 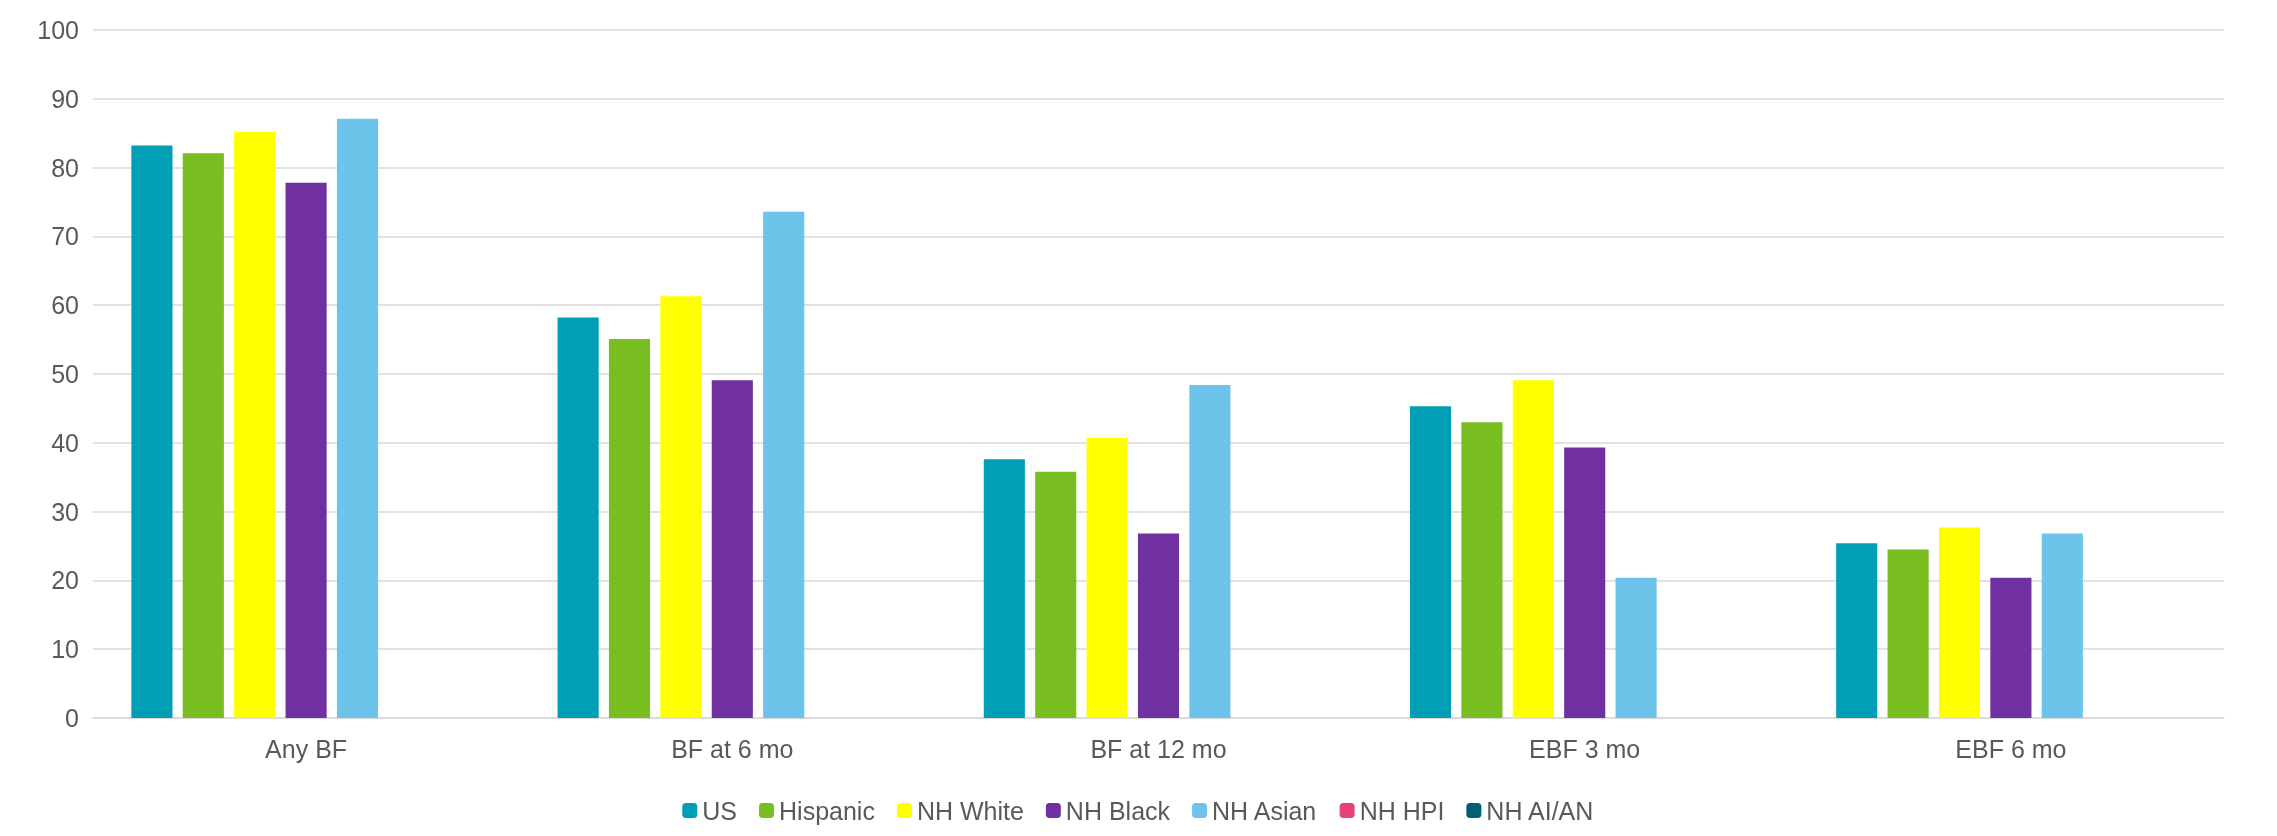 What do you see at coordinates (720, 810) in the screenshot?
I see `legend-label: US` at bounding box center [720, 810].